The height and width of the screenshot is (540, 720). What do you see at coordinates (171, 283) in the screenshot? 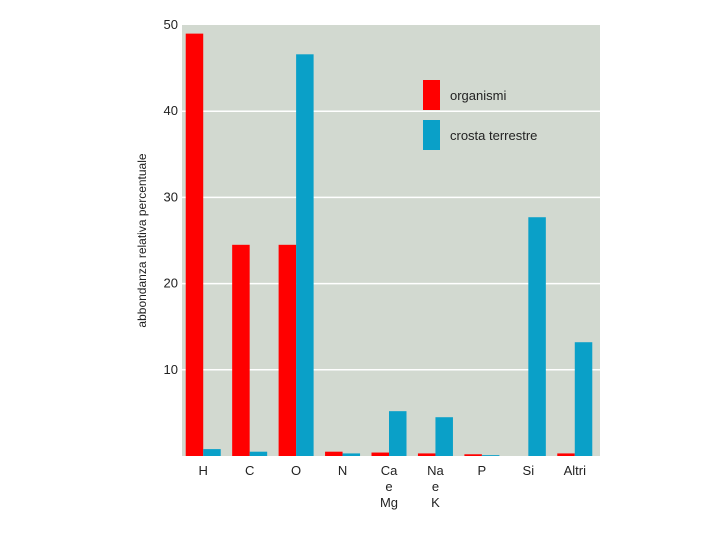
I see `y-tick-label: 20` at bounding box center [171, 283].